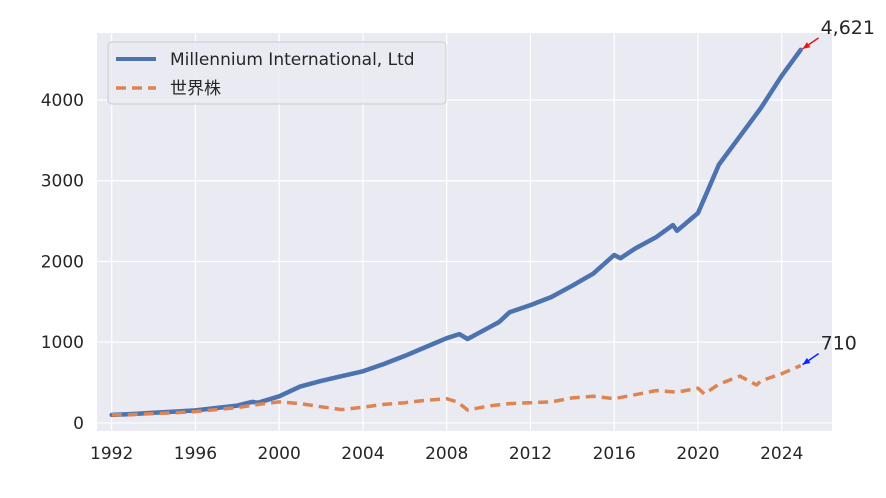  I want to click on x-tick-label: 2016, so click(614, 454).